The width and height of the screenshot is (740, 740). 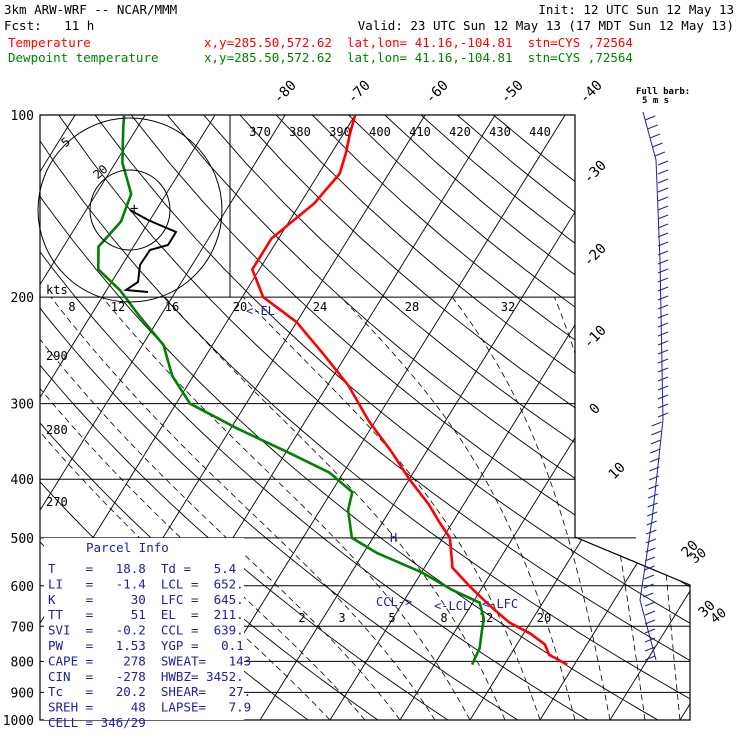 What do you see at coordinates (500, 604) in the screenshot?
I see `lfc-annotation: <-LFC` at bounding box center [500, 604].